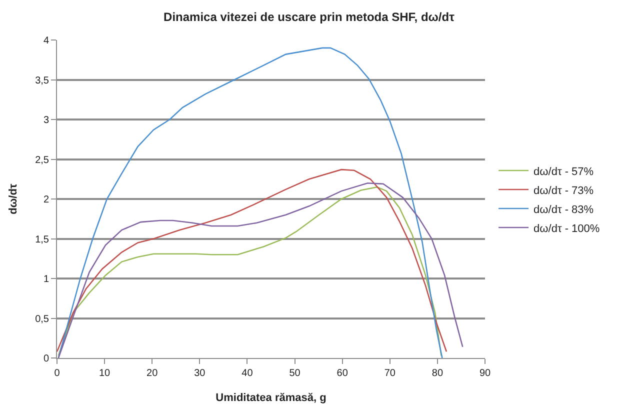 The height and width of the screenshot is (414, 618). What do you see at coordinates (485, 373) in the screenshot?
I see `x-tick-label: 90` at bounding box center [485, 373].